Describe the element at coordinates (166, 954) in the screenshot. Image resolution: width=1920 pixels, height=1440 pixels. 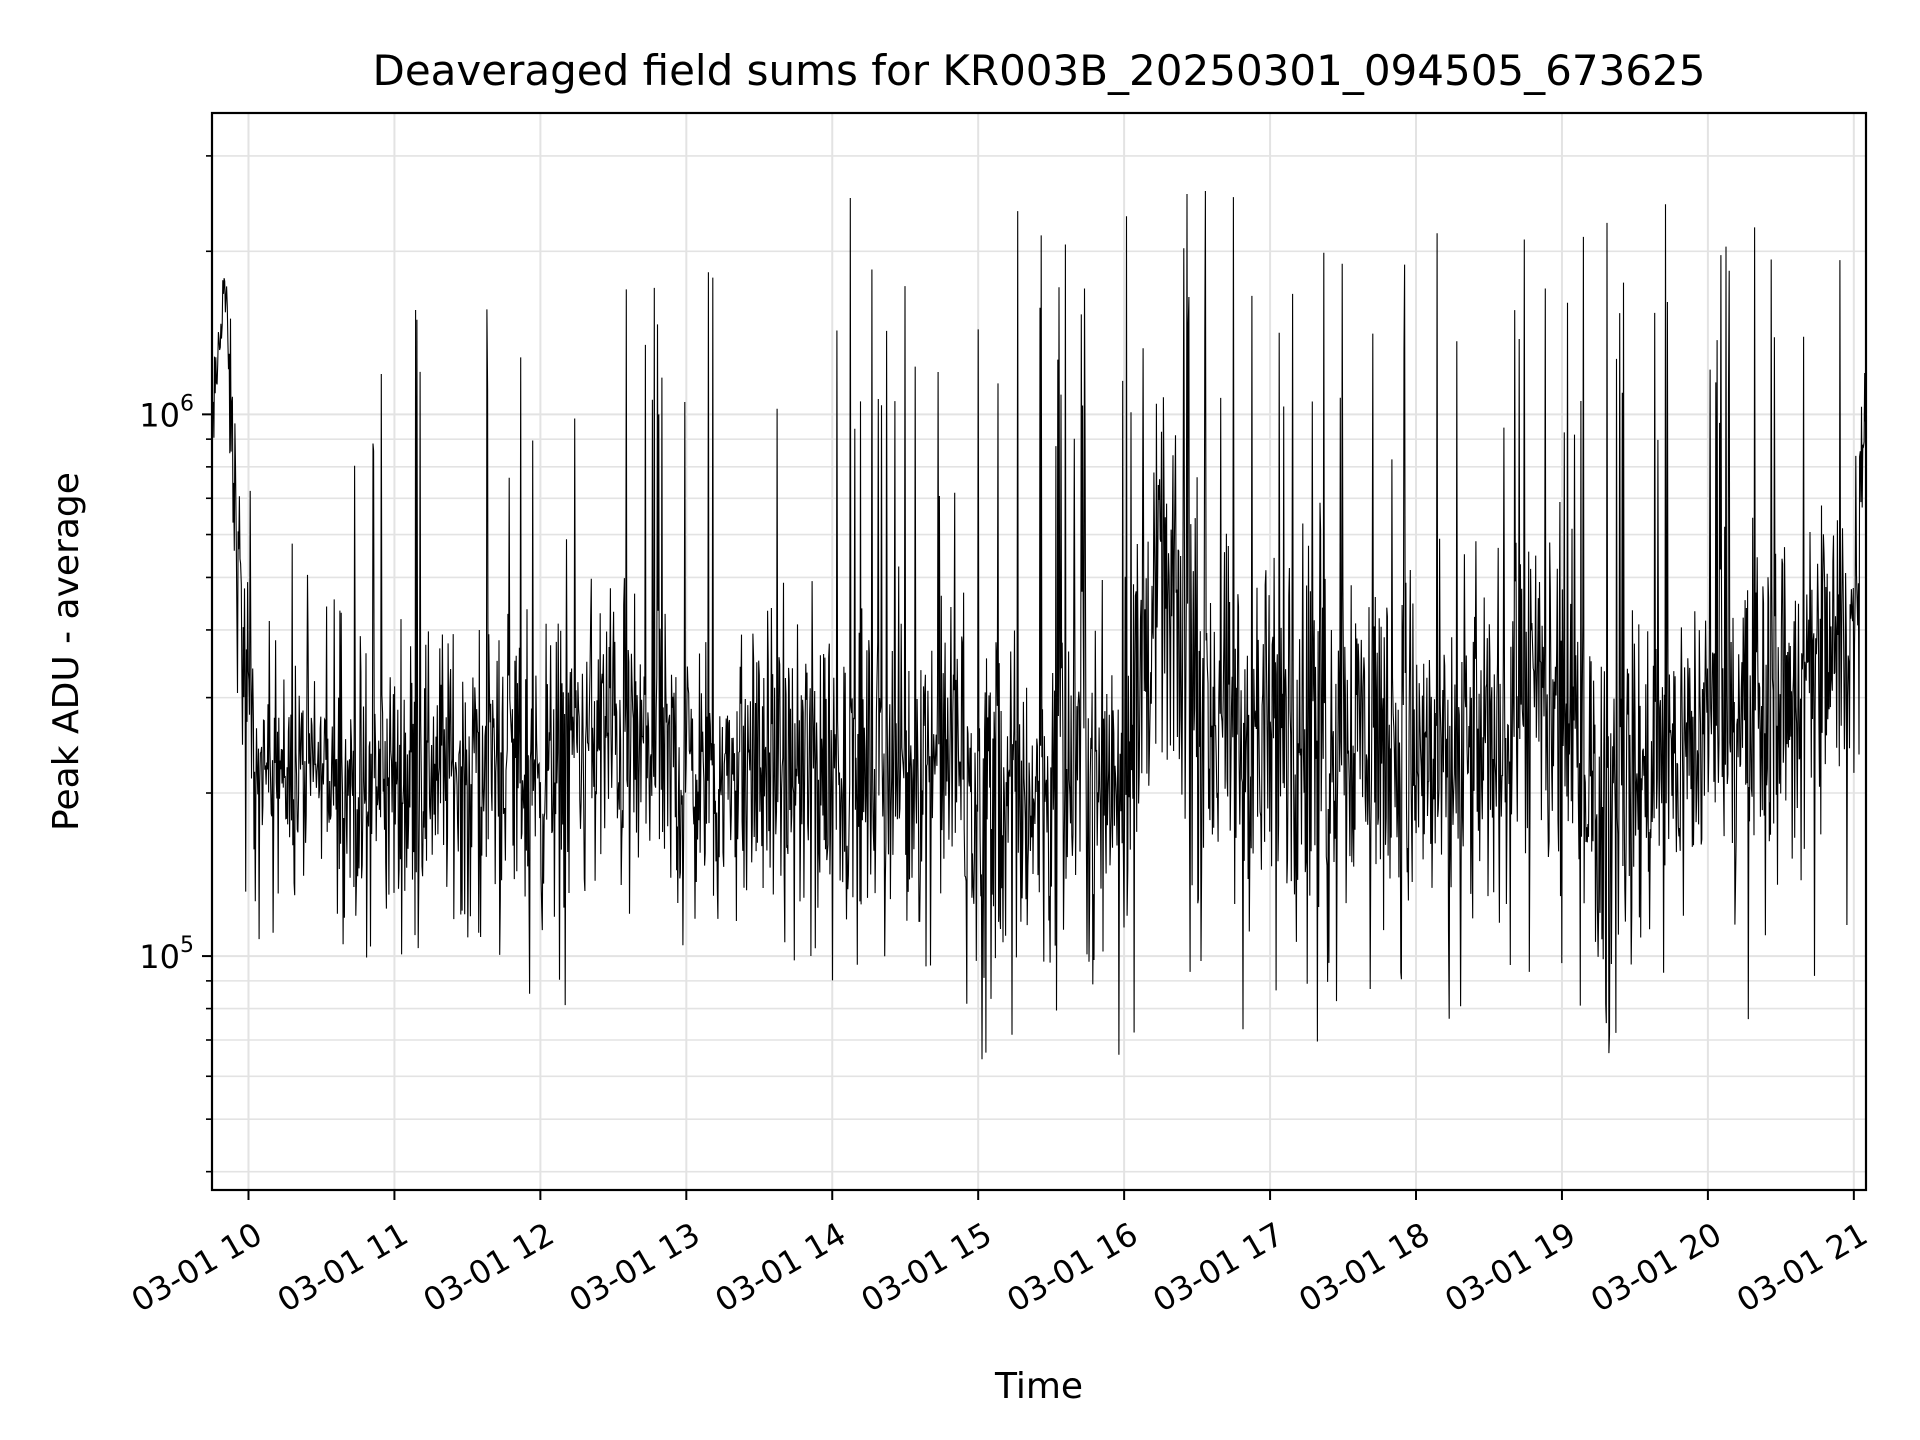
I see `y-tick-label: 10⁵` at that location.